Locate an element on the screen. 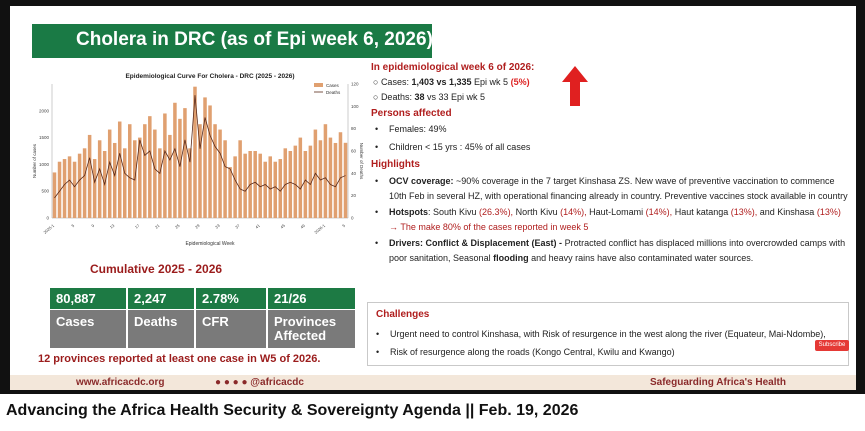 The width and height of the screenshot is (865, 431). stat-value: 21/26 is located at coordinates (311, 298).